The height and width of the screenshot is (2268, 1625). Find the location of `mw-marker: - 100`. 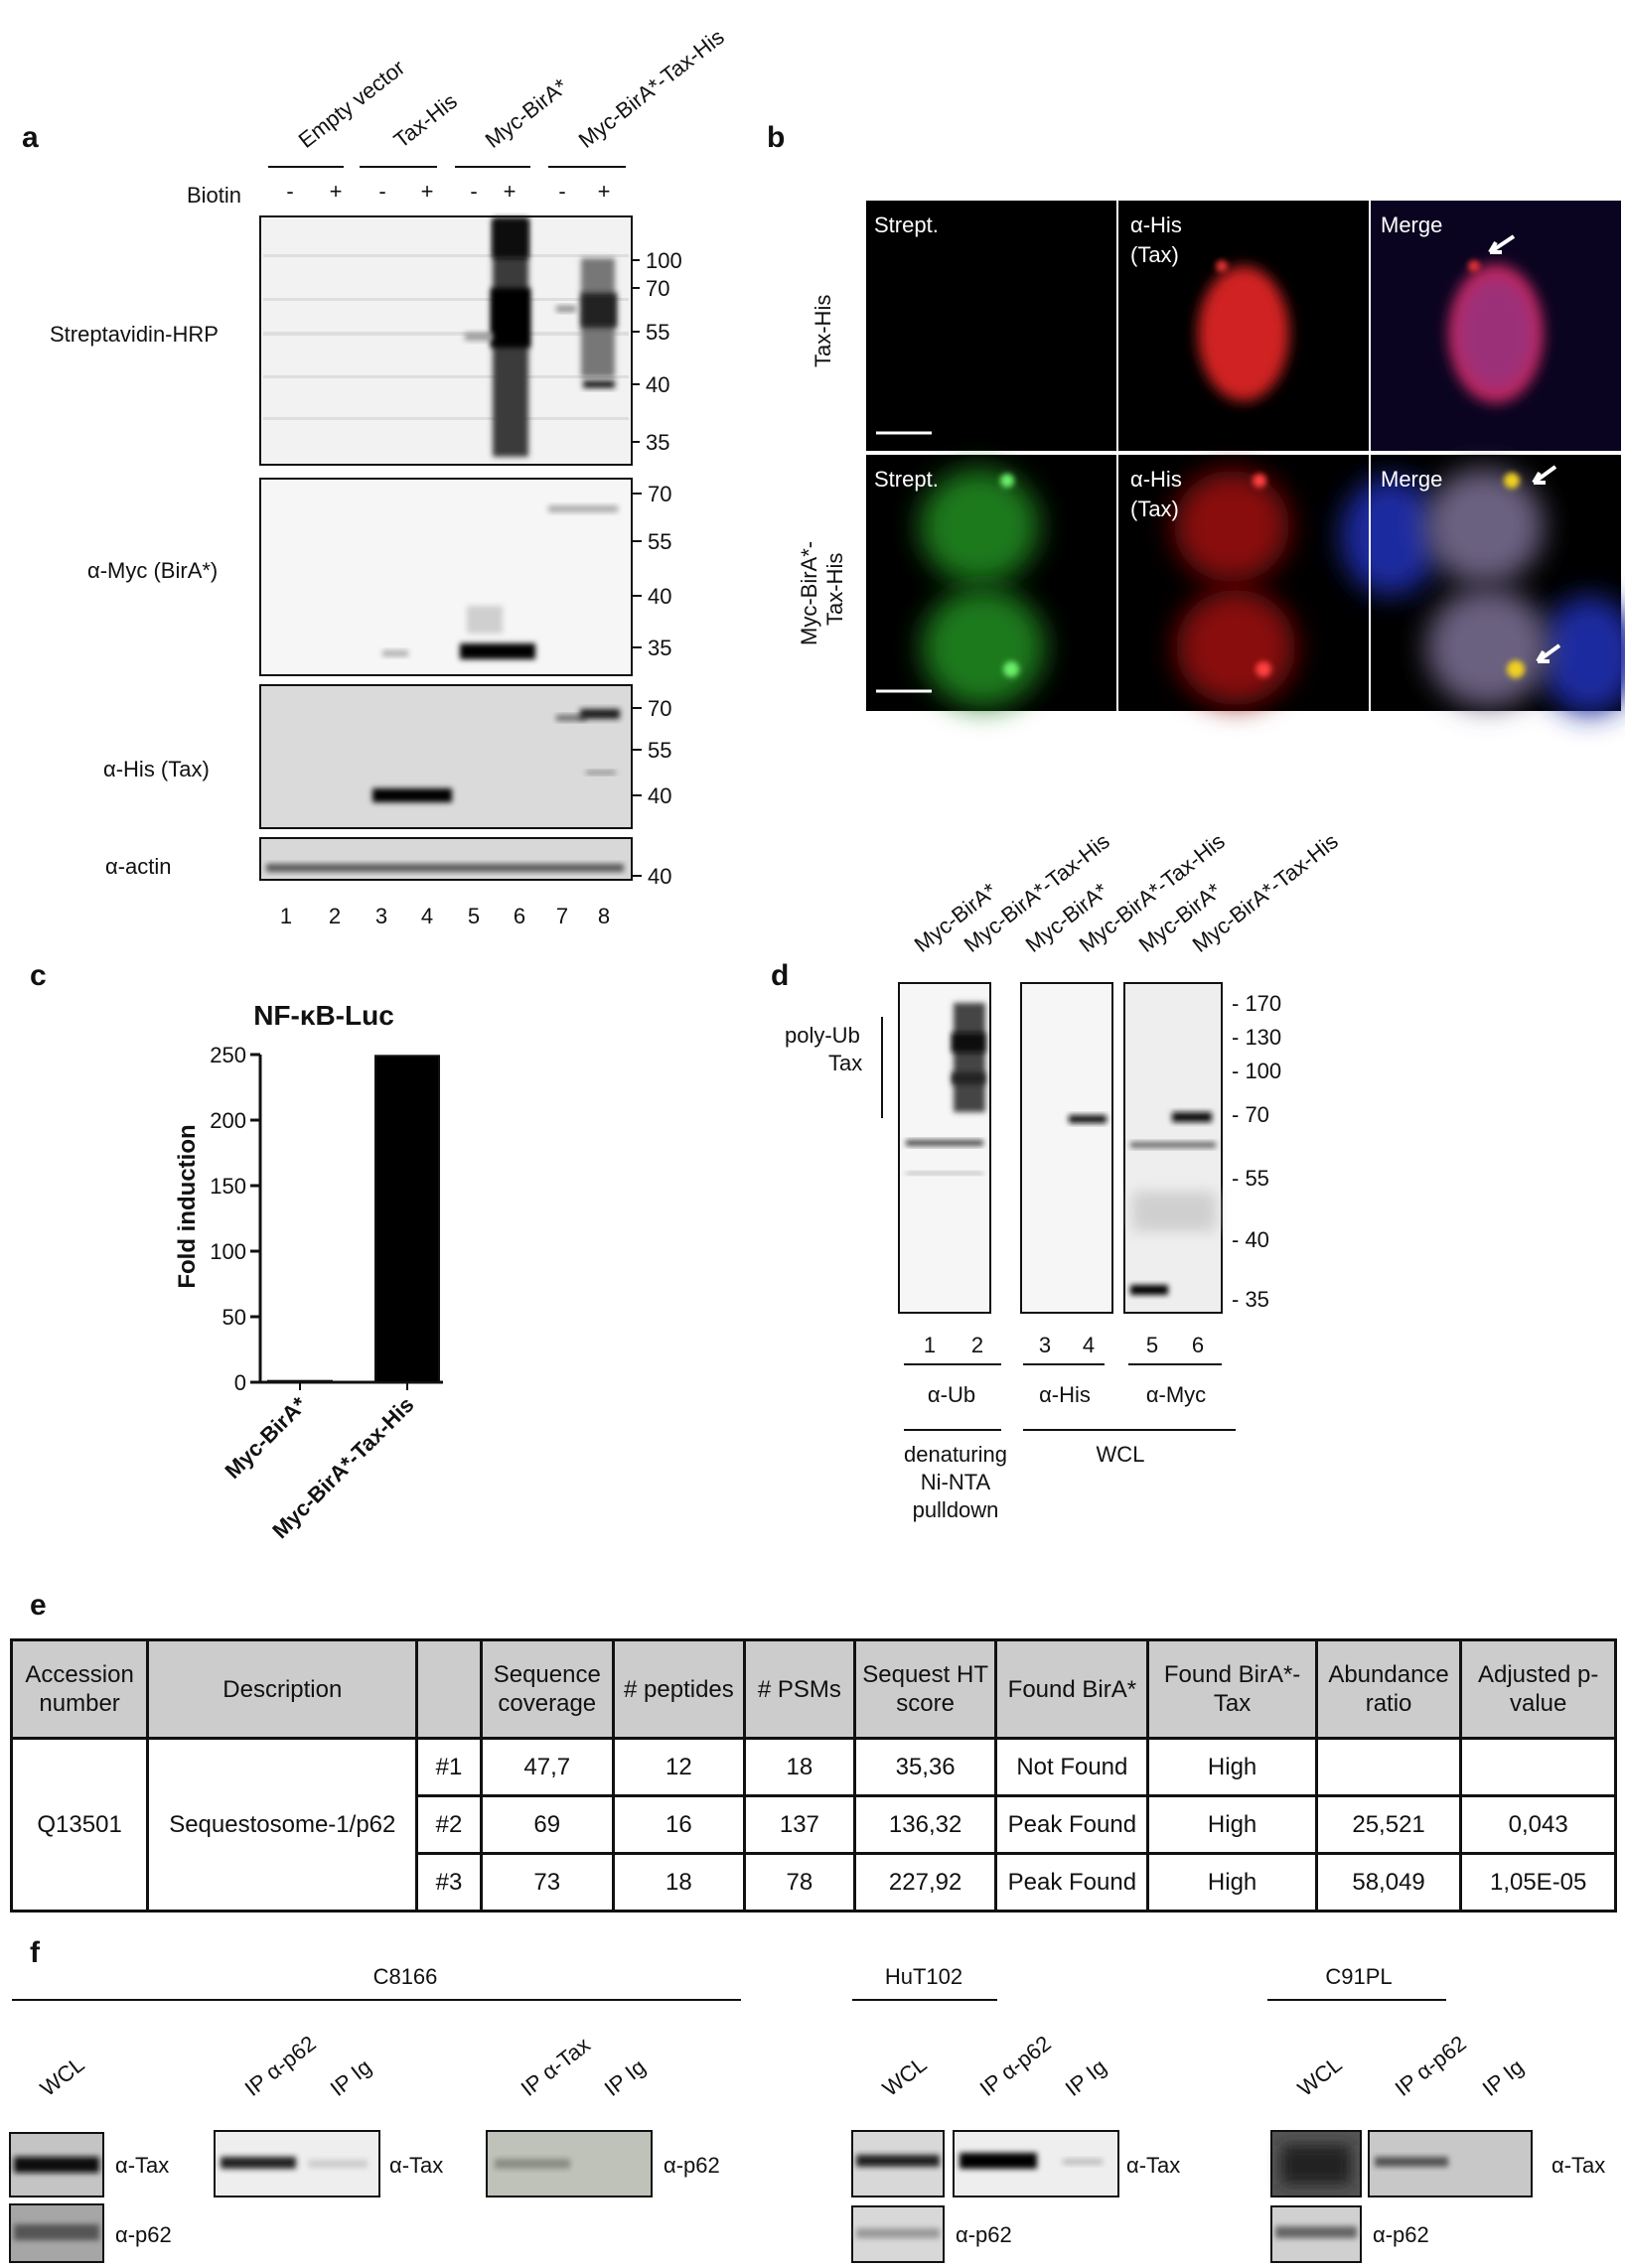

mw-marker: - 100 is located at coordinates (1257, 1071).